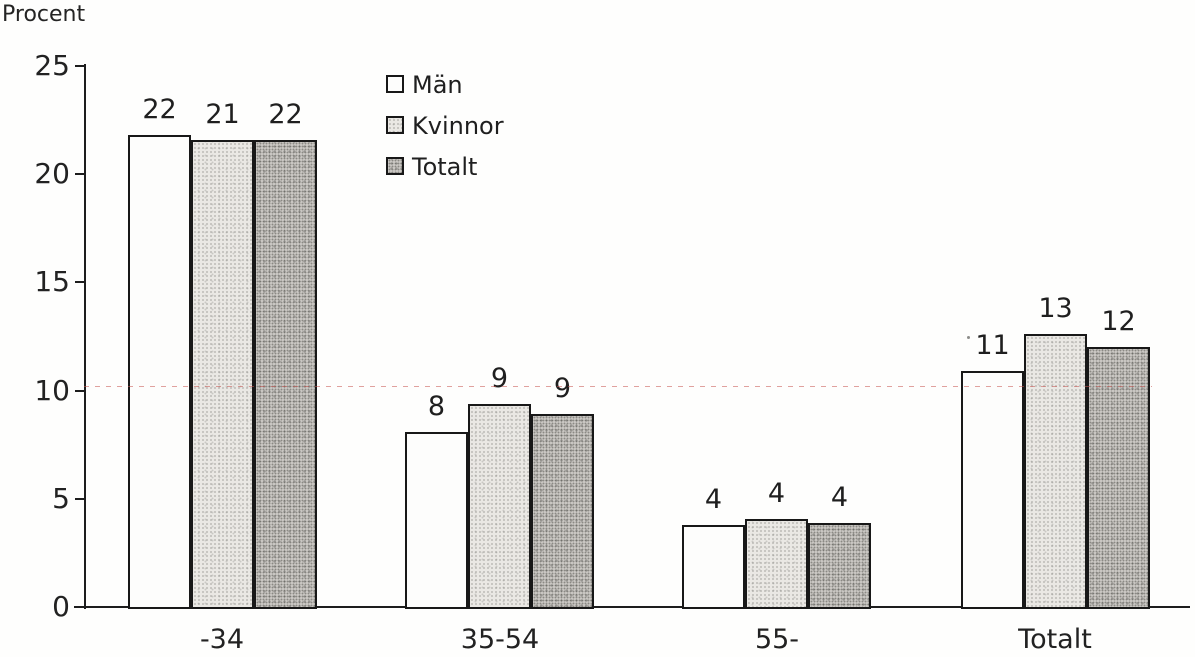  Describe the element at coordinates (1055, 639) in the screenshot. I see `x-category-label-totalt: Totalt` at that location.